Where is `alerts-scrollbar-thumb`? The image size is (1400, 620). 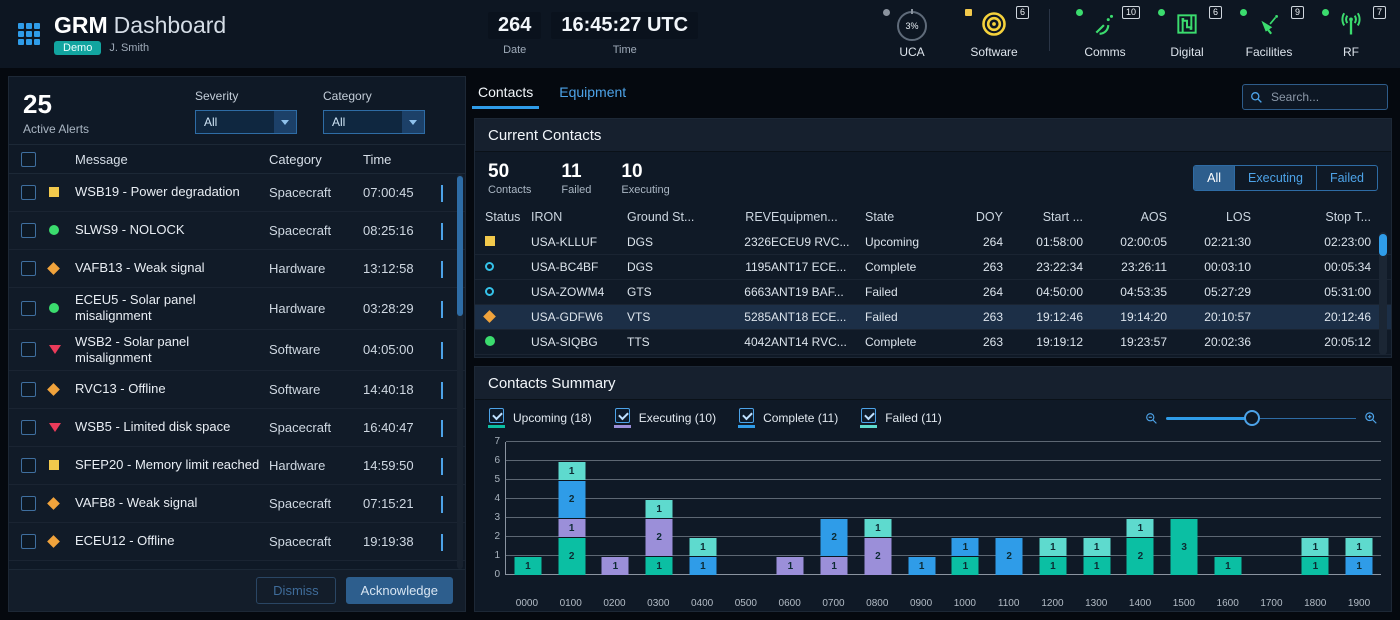 alerts-scrollbar-thumb is located at coordinates (460, 246).